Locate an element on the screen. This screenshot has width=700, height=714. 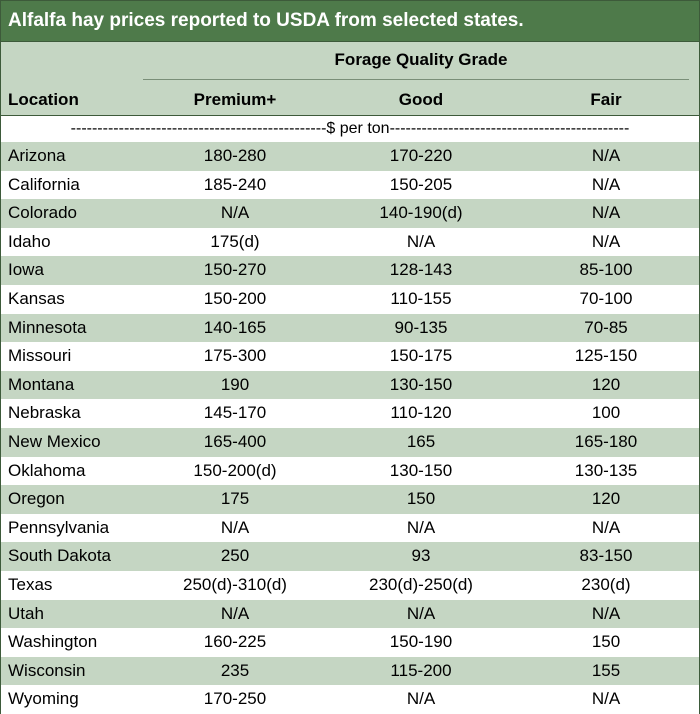
cell-good: 93 is located at coordinates (421, 556).